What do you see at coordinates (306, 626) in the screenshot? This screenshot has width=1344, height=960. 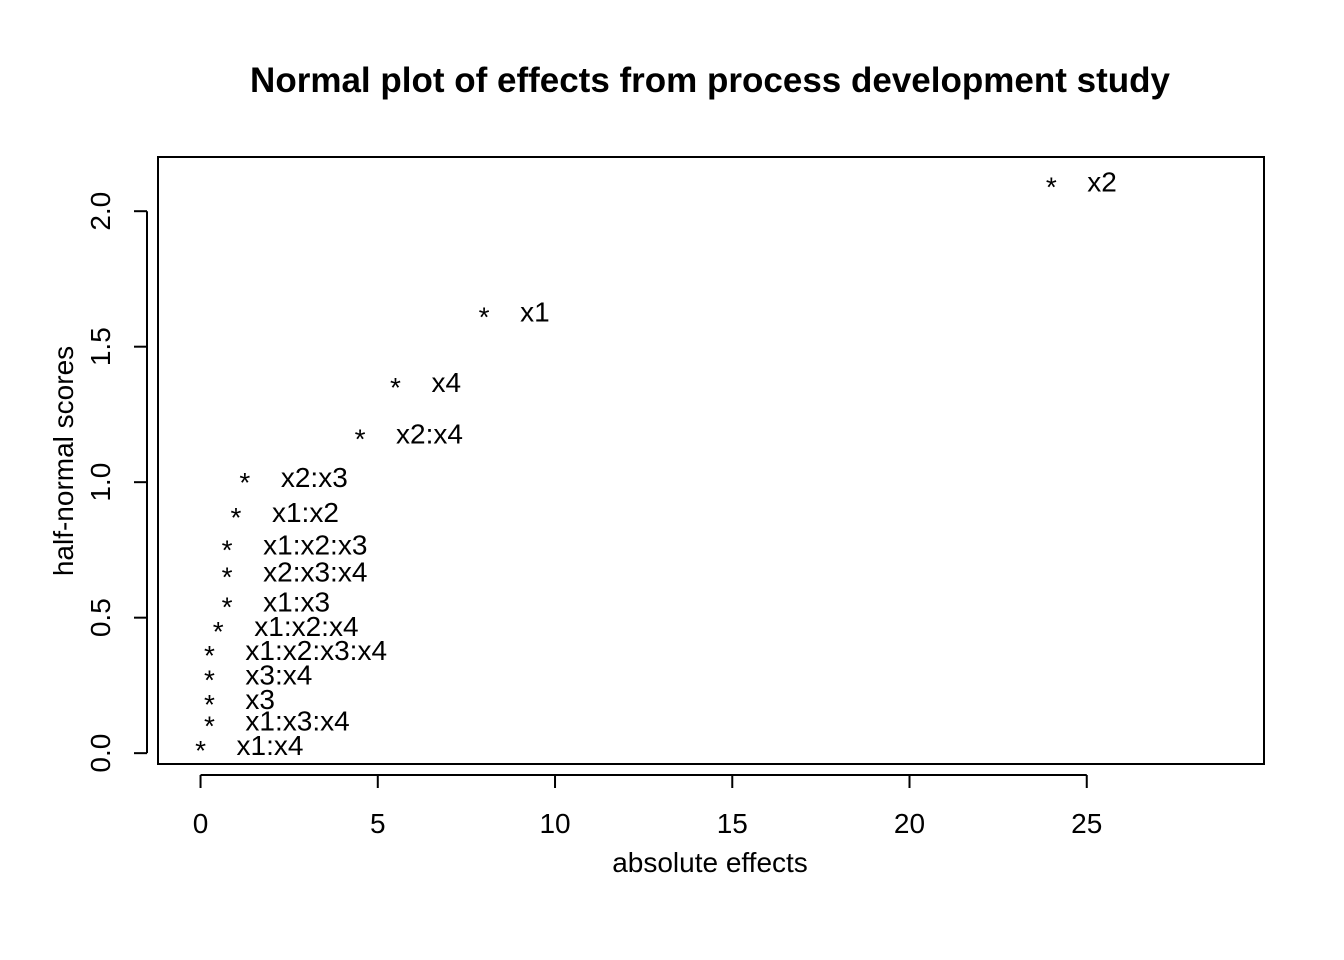 I see `point-label: x1:x2:x4` at bounding box center [306, 626].